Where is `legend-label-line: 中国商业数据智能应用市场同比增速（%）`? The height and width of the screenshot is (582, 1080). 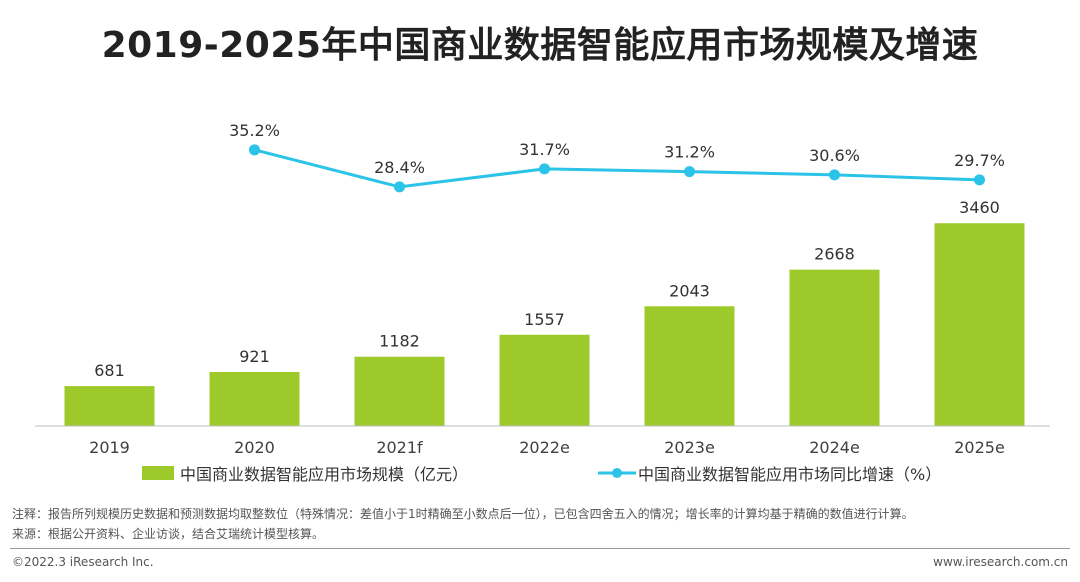 legend-label-line: 中国商业数据智能应用市场同比增速（%） is located at coordinates (789, 474).